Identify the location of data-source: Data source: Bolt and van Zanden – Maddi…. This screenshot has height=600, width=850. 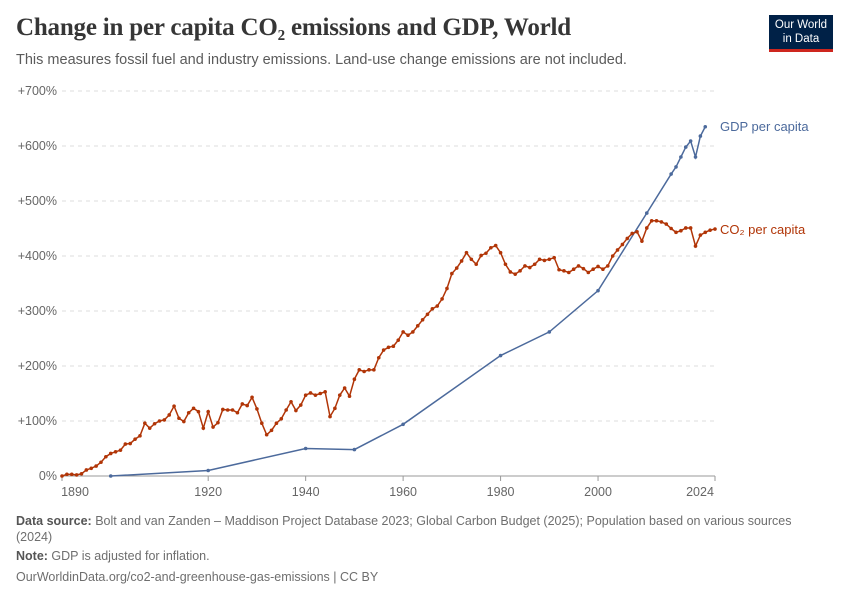
(416, 529).